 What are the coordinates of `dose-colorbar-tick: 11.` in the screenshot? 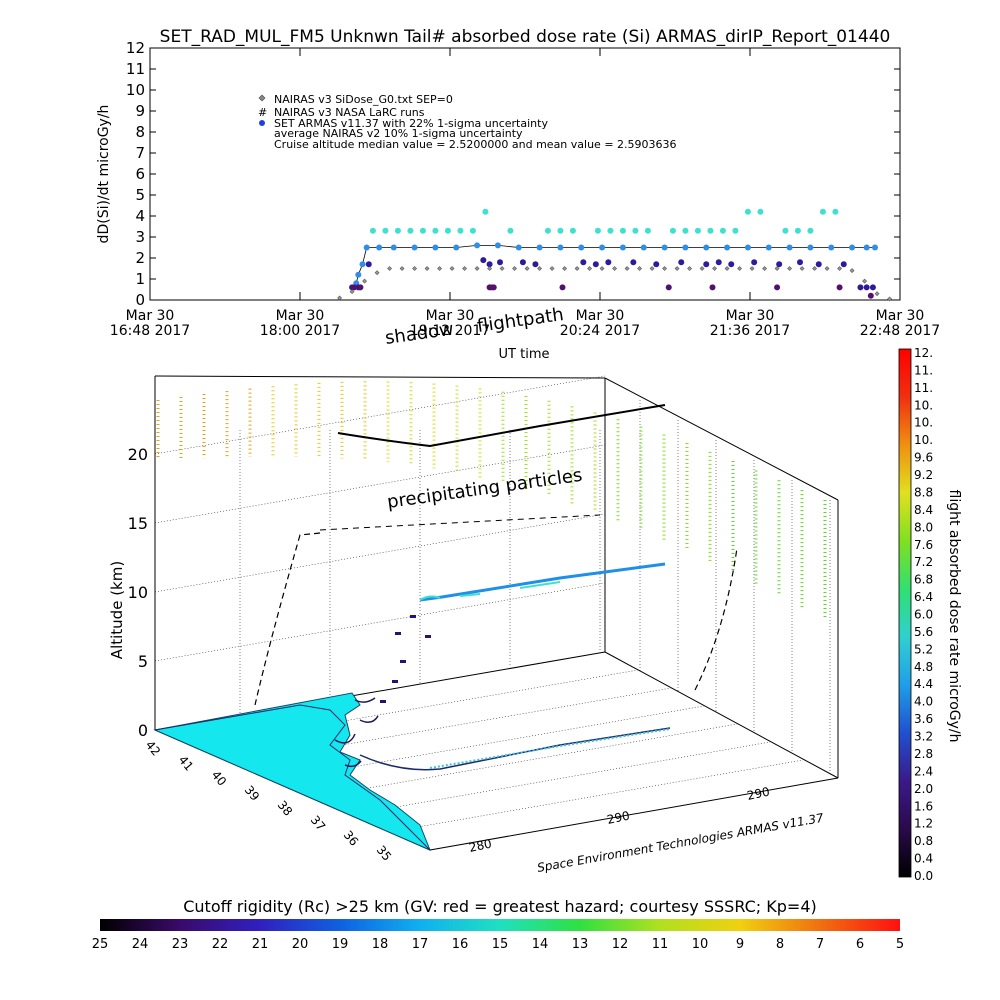 It's located at (923, 370).